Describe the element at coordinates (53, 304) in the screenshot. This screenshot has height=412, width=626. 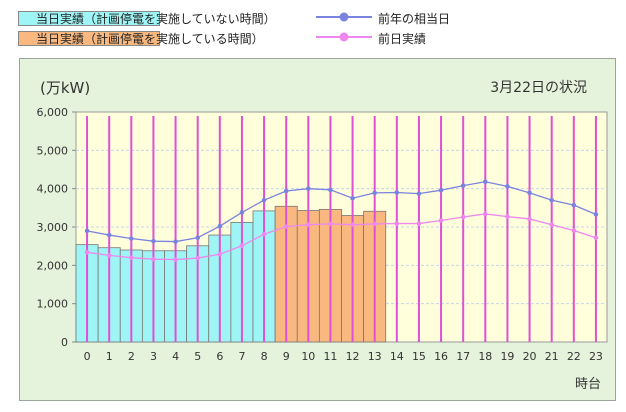
I see `y-tick-label: 1,000` at that location.